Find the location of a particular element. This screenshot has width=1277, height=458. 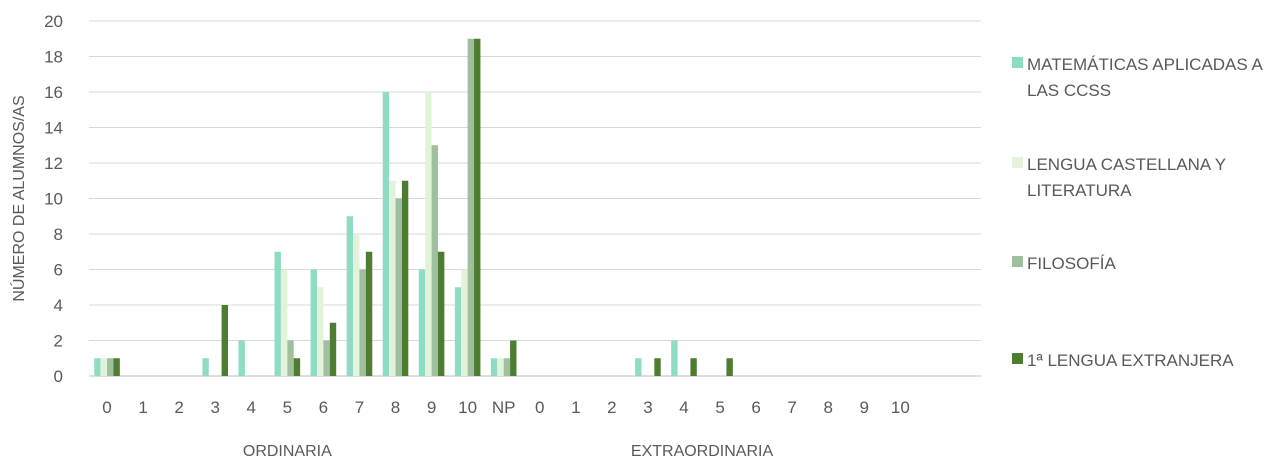

y-tick-label: 0 is located at coordinates (58, 376).